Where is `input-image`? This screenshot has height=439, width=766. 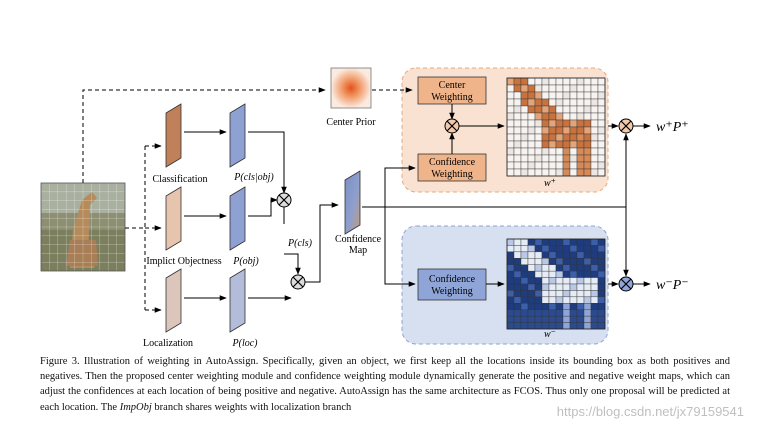 input-image is located at coordinates (83, 227).